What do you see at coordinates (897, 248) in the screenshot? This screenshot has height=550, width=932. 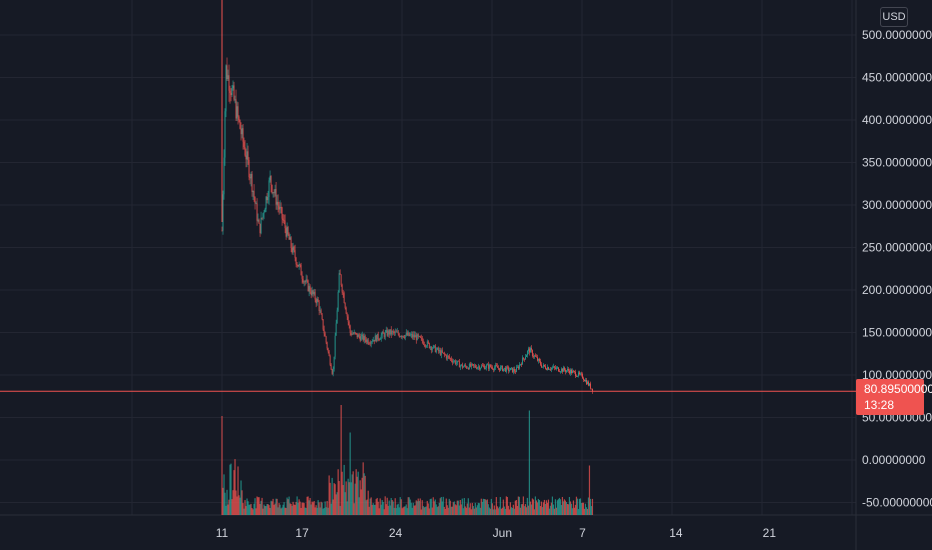 I see `price-tick-label: 250.00000000` at bounding box center [897, 248].